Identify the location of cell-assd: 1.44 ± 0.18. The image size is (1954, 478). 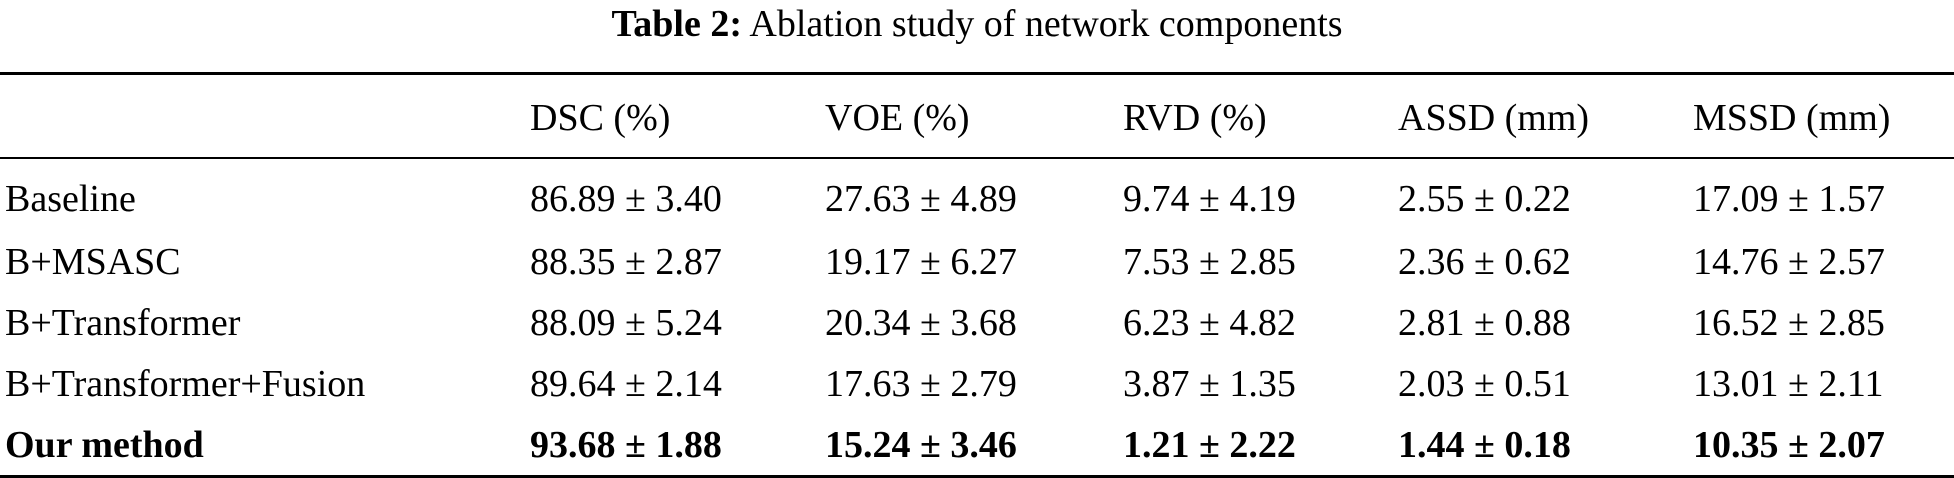
(1484, 444).